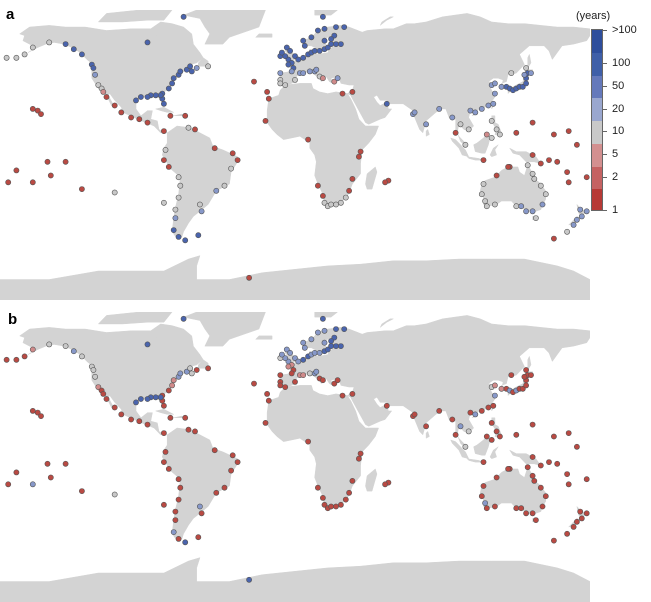 The image size is (651, 602). What do you see at coordinates (605, 210) in the screenshot?
I see `legend-tick-mark` at bounding box center [605, 210].